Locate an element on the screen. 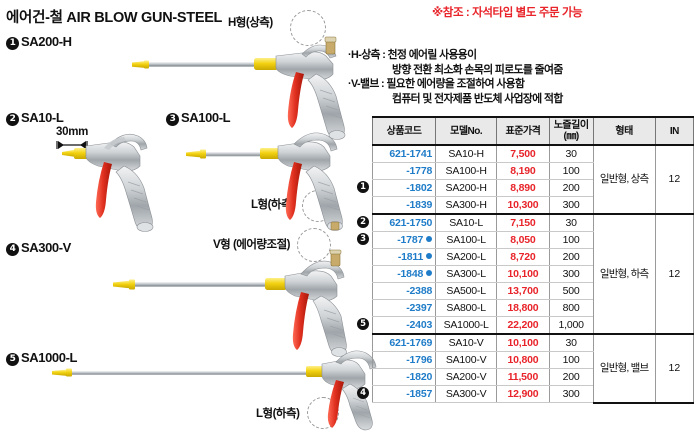 The height and width of the screenshot is (432, 700). product-code-text: -1857 is located at coordinates (419, 393).